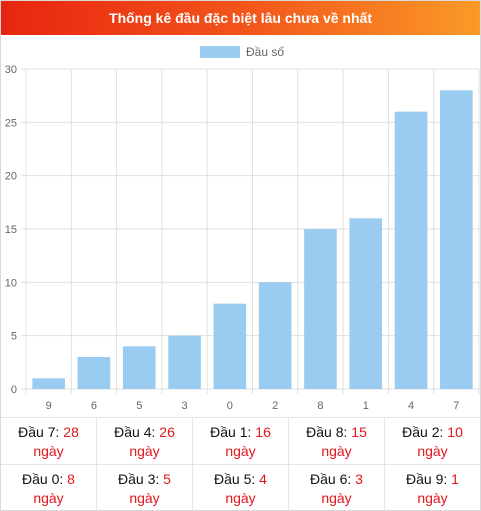 Image resolution: width=481 pixels, height=511 pixels. What do you see at coordinates (11, 123) in the screenshot?
I see `y-tick-label: 25` at bounding box center [11, 123].